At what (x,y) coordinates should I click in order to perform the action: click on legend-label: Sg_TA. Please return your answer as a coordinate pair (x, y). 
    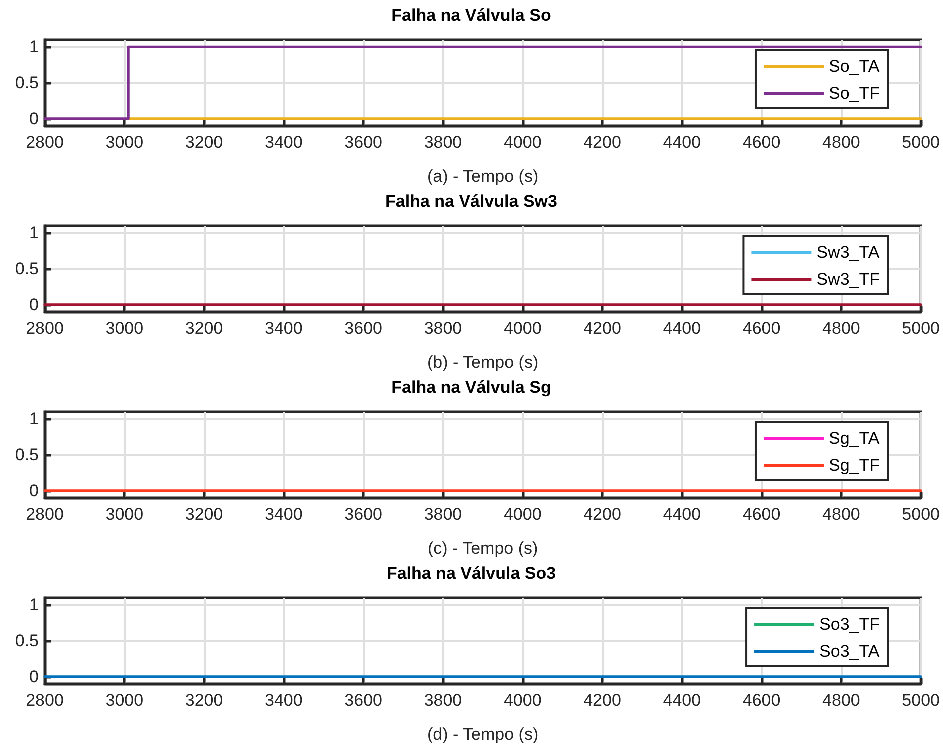
    Looking at the image, I should click on (854, 438).